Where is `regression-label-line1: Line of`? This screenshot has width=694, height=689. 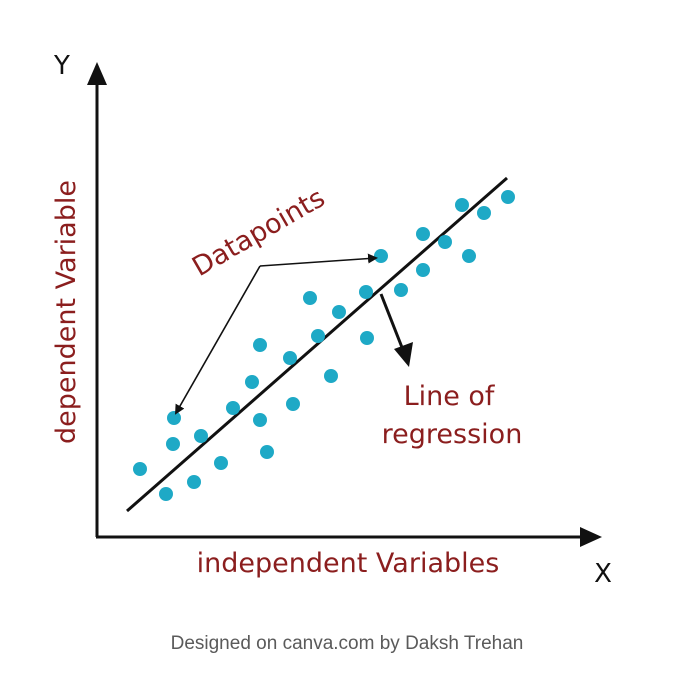 regression-label-line1: Line of is located at coordinates (450, 396).